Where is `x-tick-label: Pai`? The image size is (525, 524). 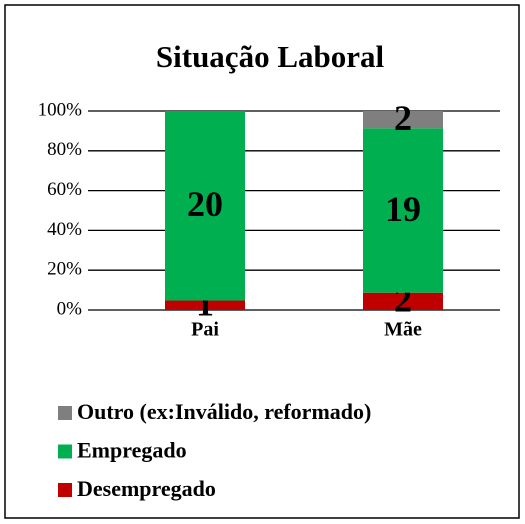
x-tick-label: Pai is located at coordinates (205, 330).